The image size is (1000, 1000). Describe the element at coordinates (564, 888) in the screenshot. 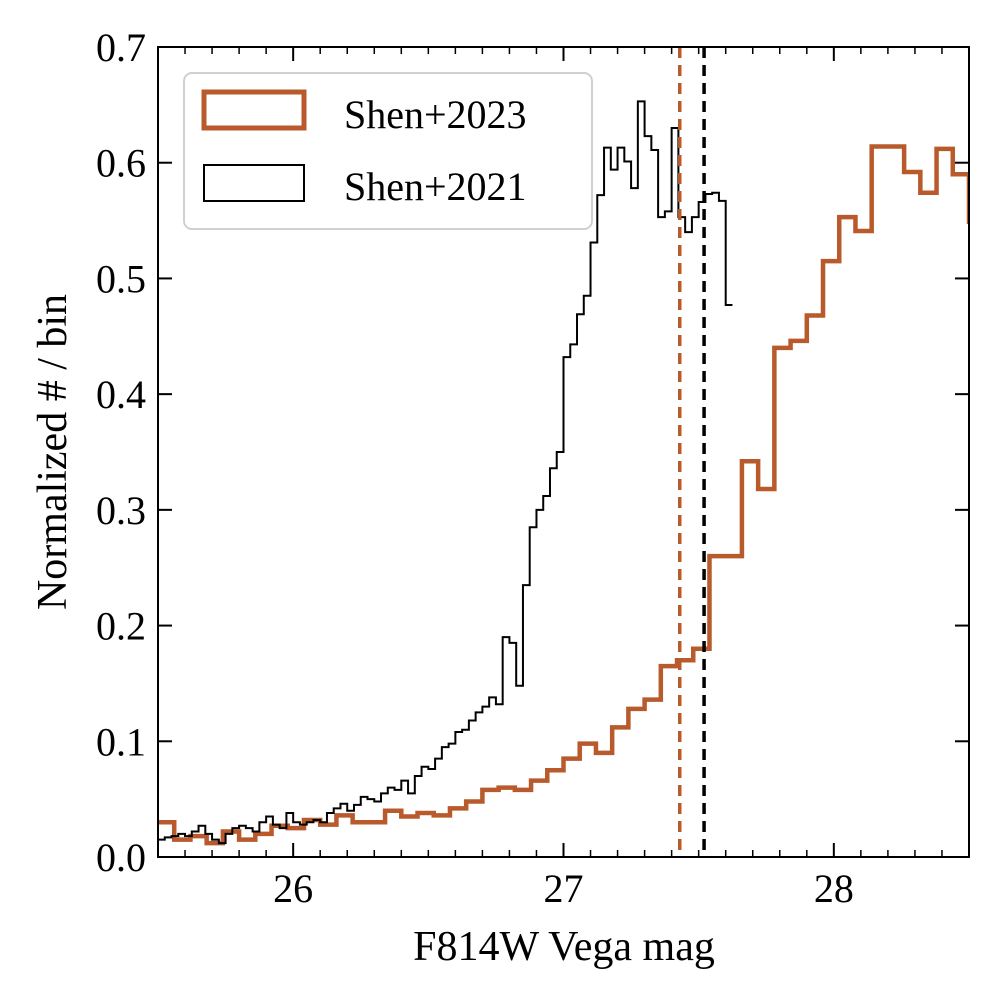

I see `x-tick-label: 27` at that location.